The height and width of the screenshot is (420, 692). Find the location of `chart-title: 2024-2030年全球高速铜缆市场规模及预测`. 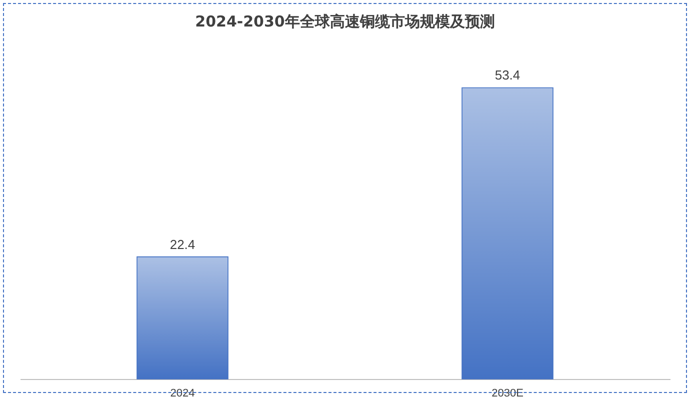

chart-title: 2024-2030年全球高速铜缆市场规模及预测 is located at coordinates (345, 21).